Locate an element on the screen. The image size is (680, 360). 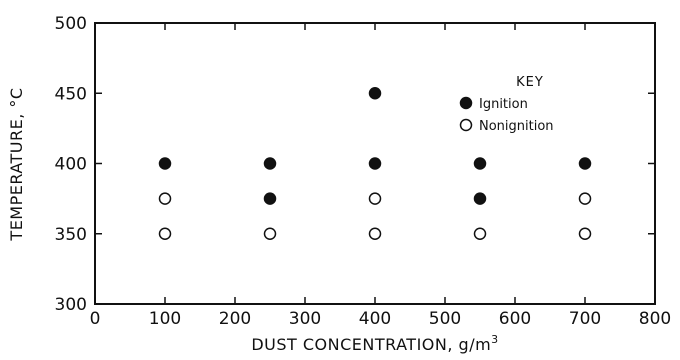
x-tick-label-700: 700 is located at coordinates (585, 319).